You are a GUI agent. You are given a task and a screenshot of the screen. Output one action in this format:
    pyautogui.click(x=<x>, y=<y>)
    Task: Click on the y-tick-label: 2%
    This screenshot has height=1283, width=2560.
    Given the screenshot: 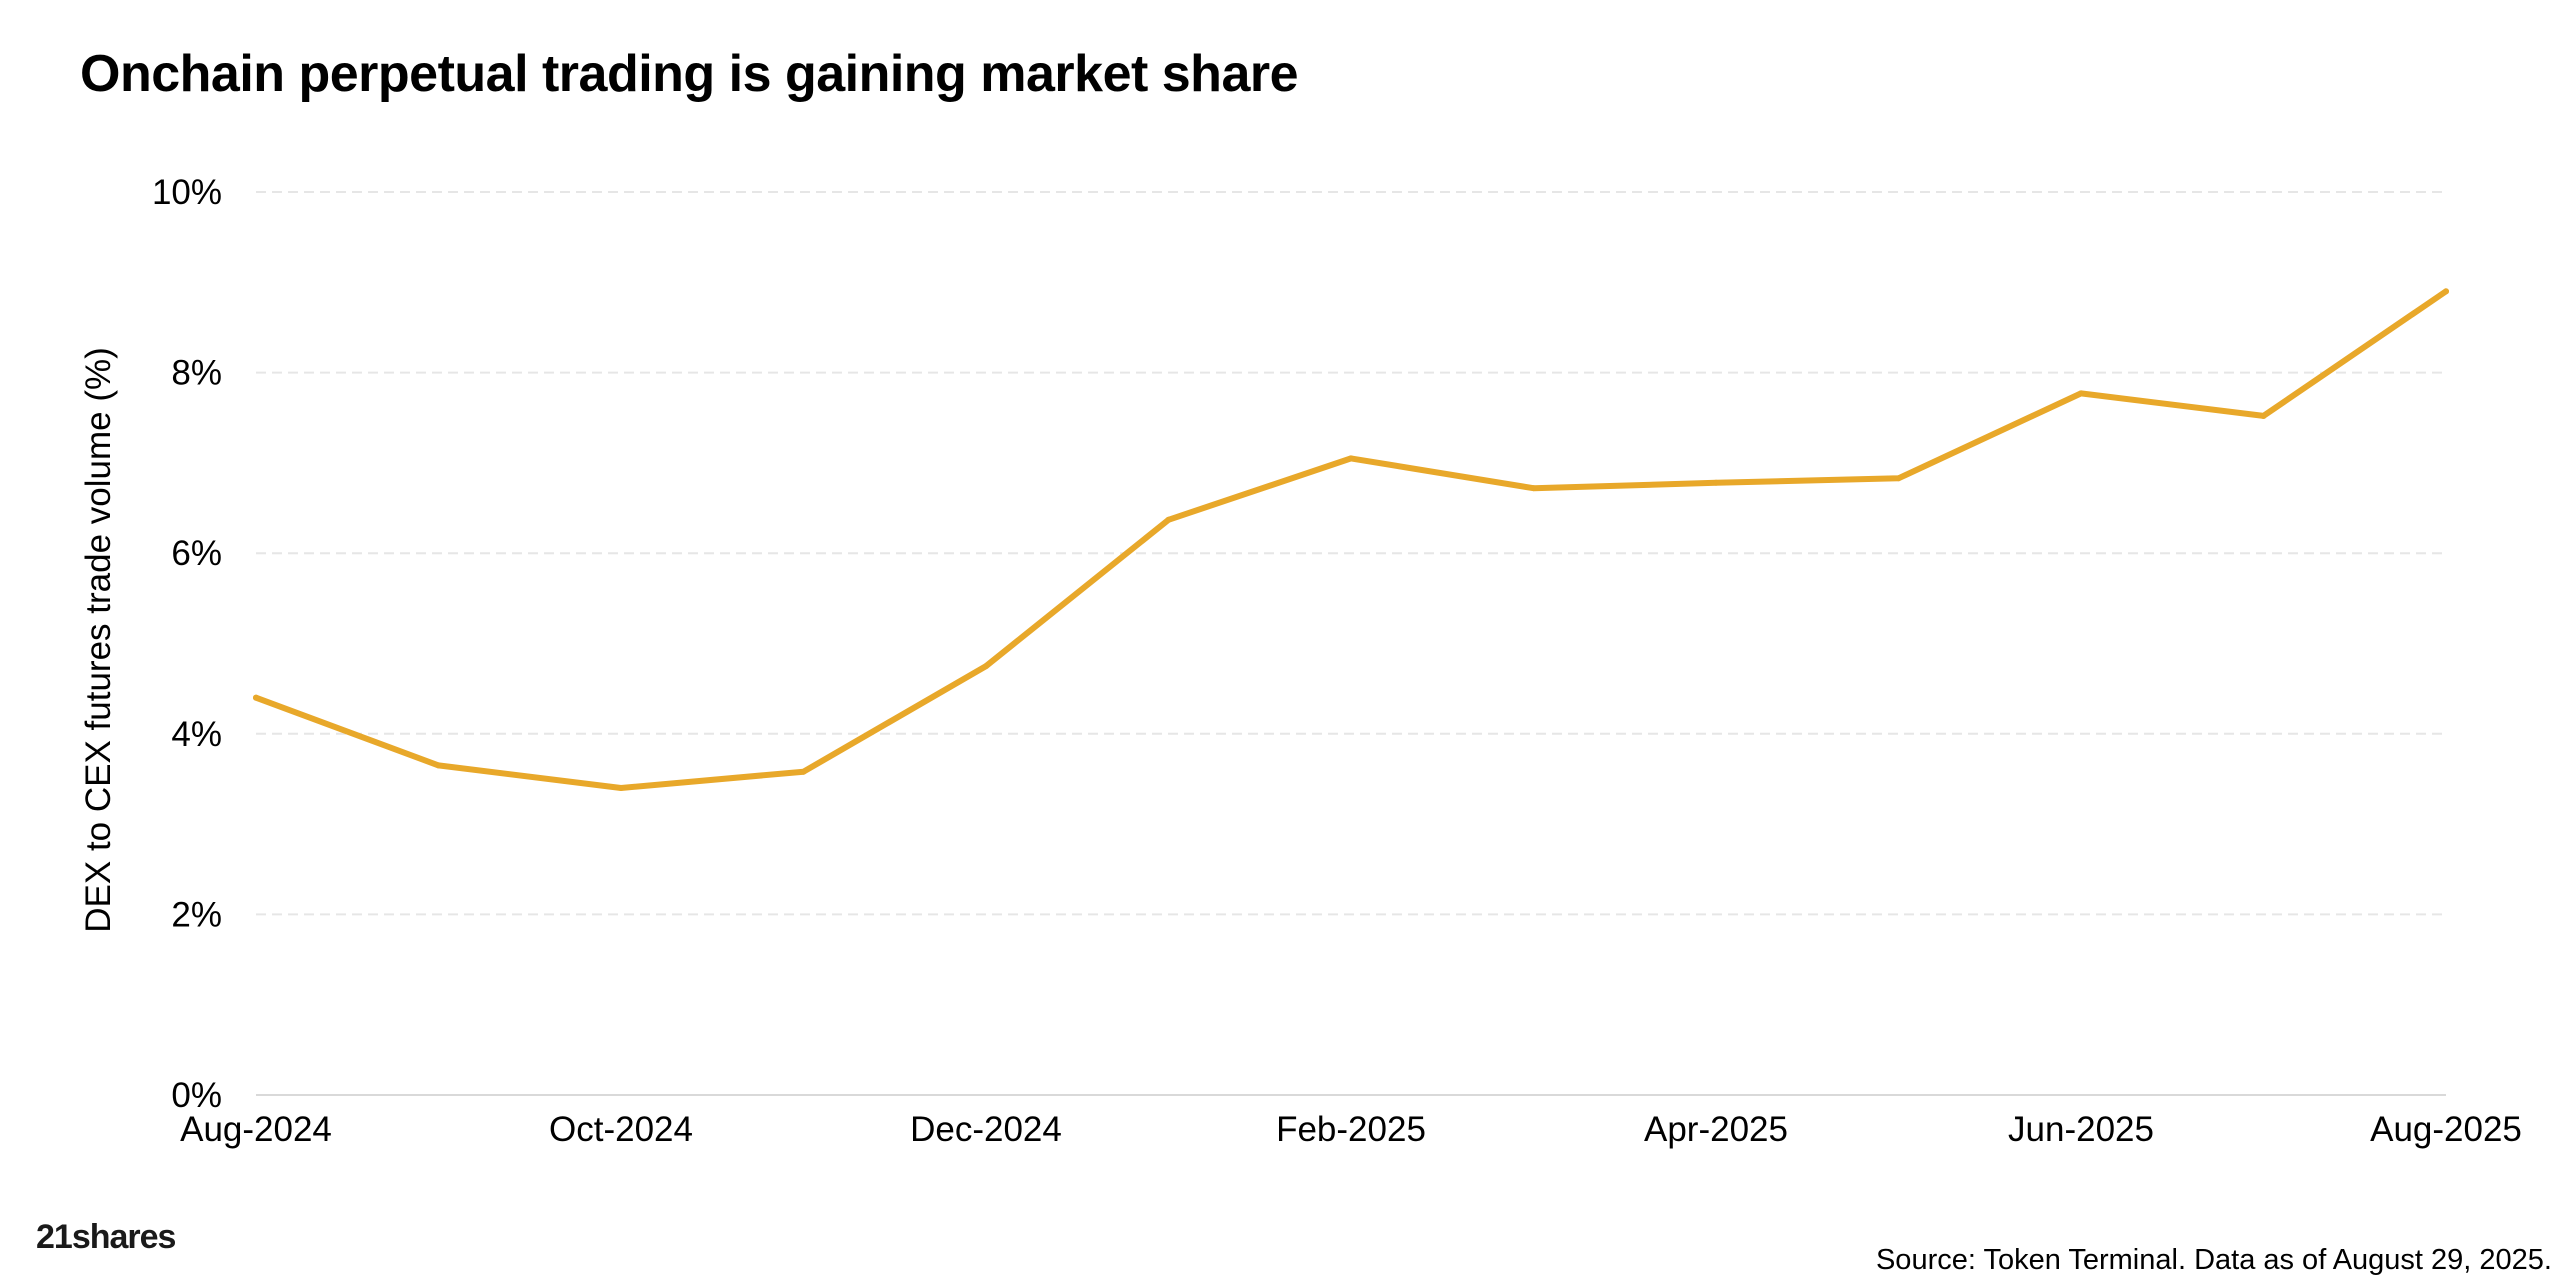 What is the action you would take?
    pyautogui.click(x=196, y=914)
    